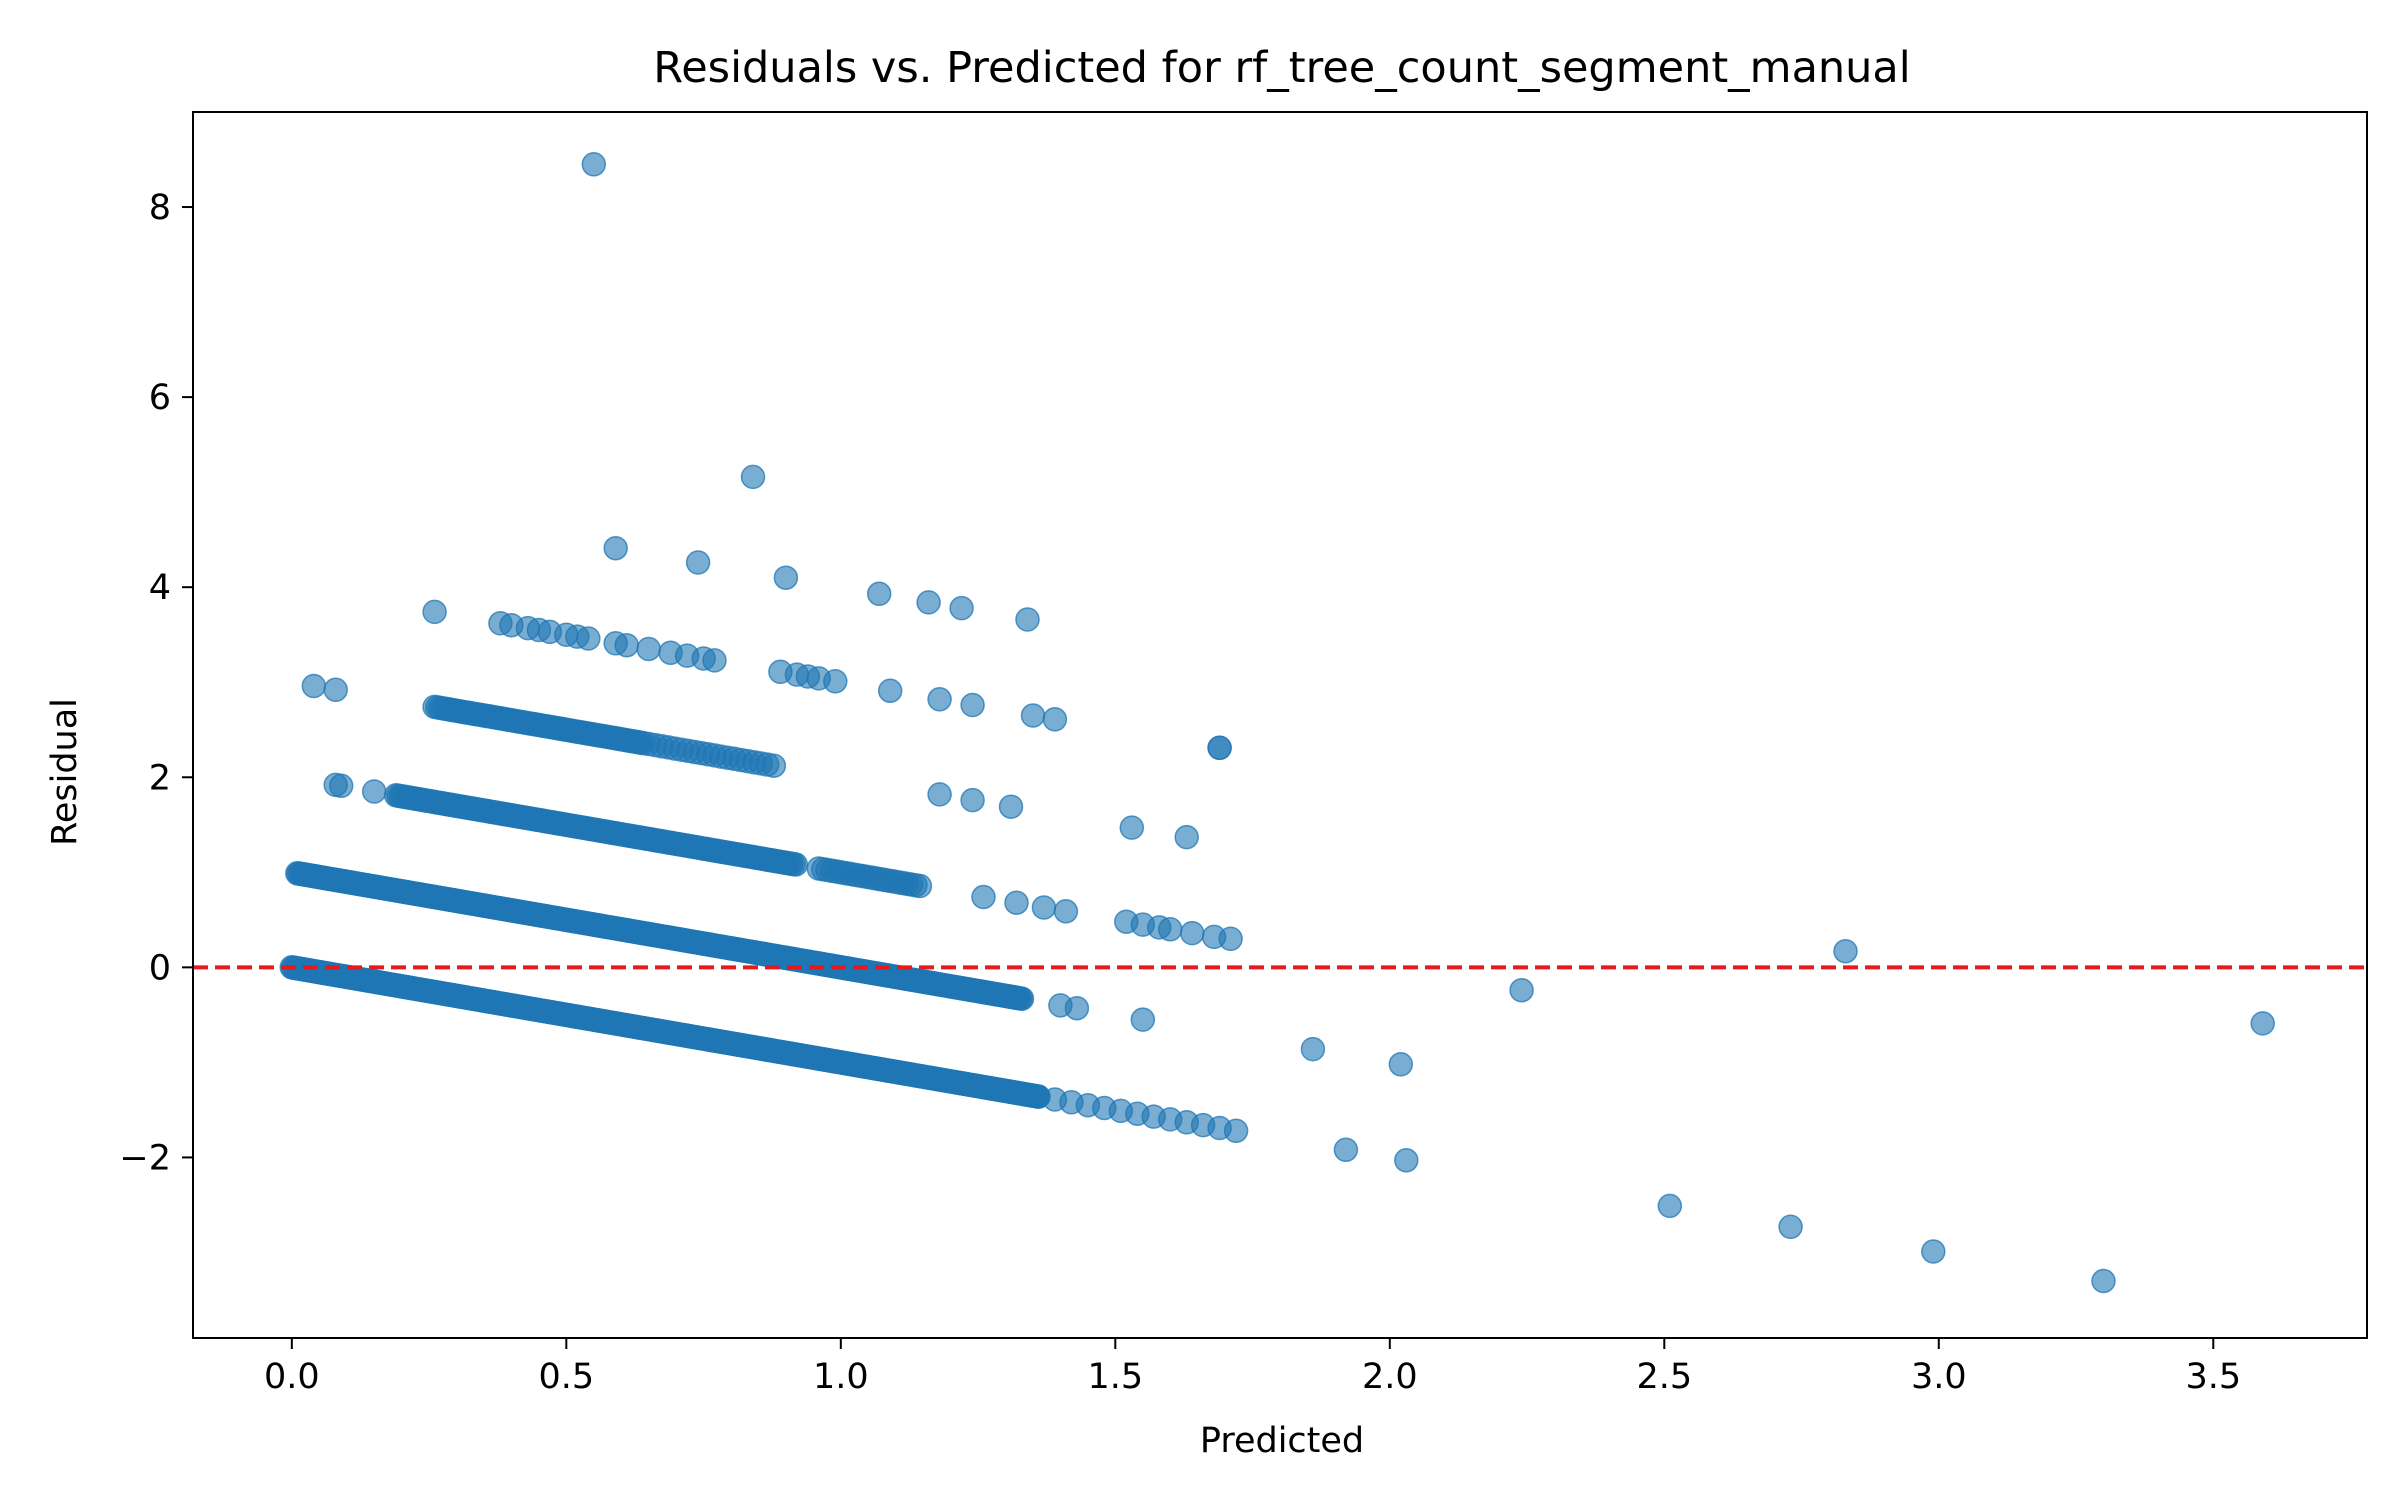  What do you see at coordinates (292, 1377) in the screenshot?
I see `x-tick-label: 0.0` at bounding box center [292, 1377].